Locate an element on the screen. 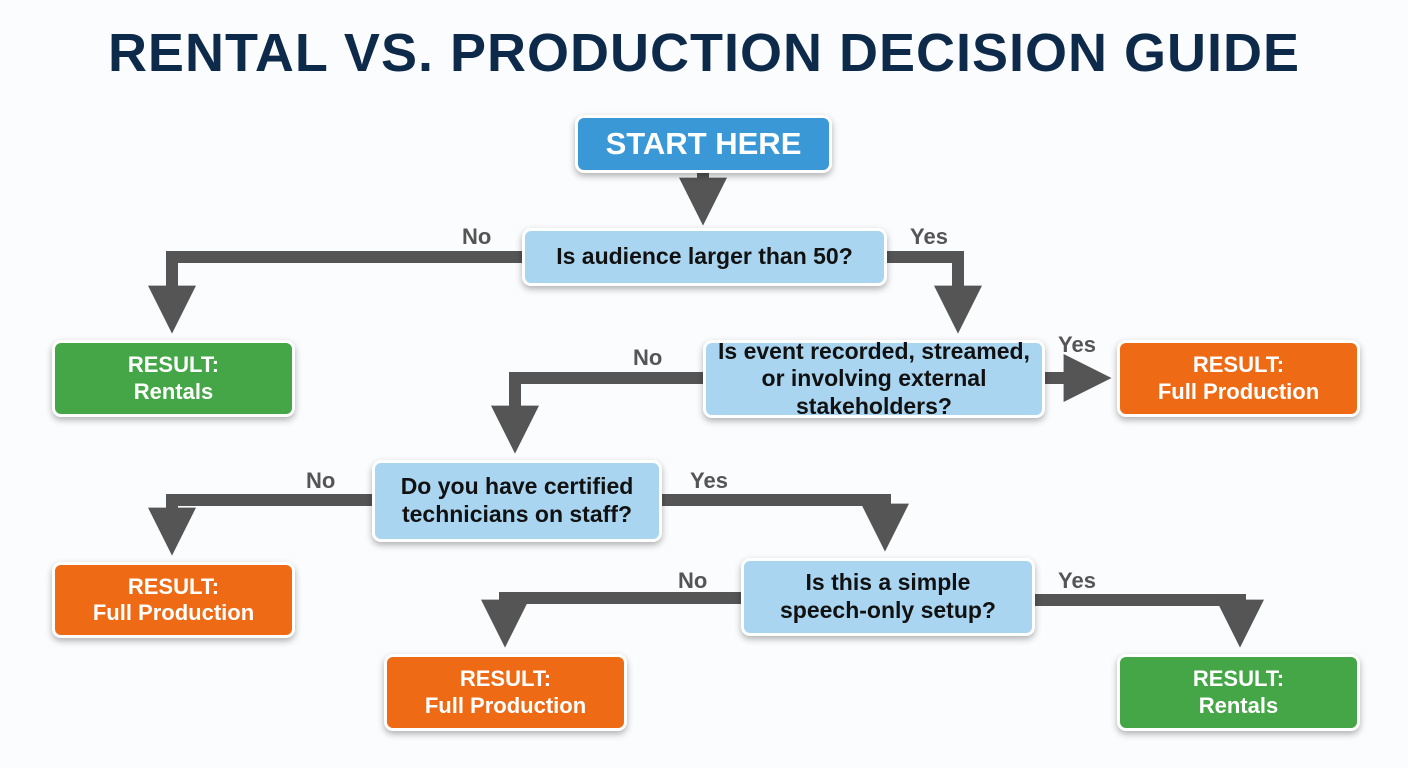  q1-no-label: No is located at coordinates (477, 236).